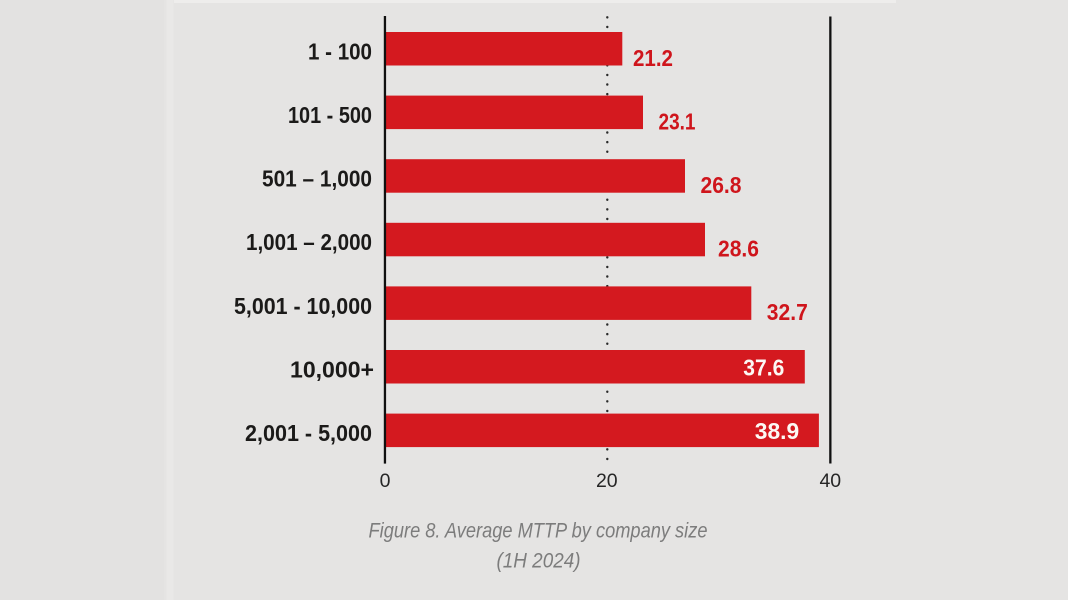 The image size is (1068, 600). I want to click on svg-text: 26.8, so click(721, 185).